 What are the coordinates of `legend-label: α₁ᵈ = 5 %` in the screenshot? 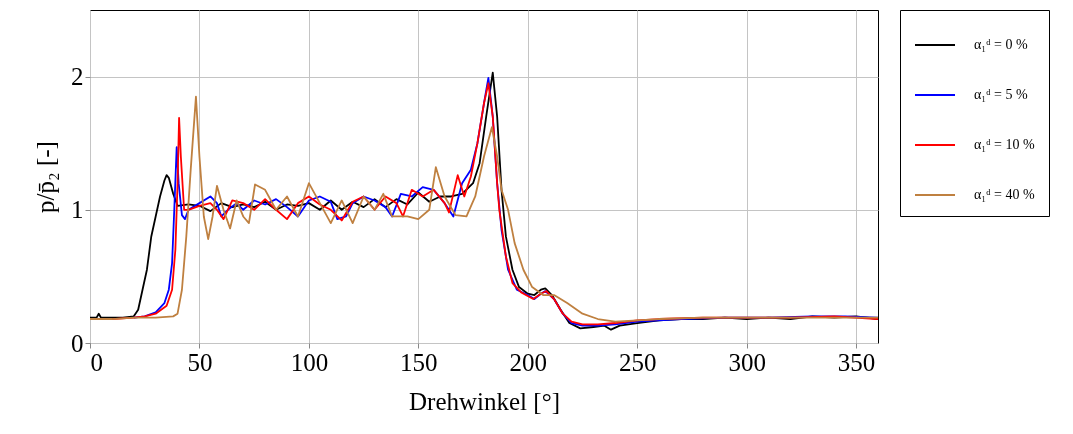 It's located at (1001, 94).